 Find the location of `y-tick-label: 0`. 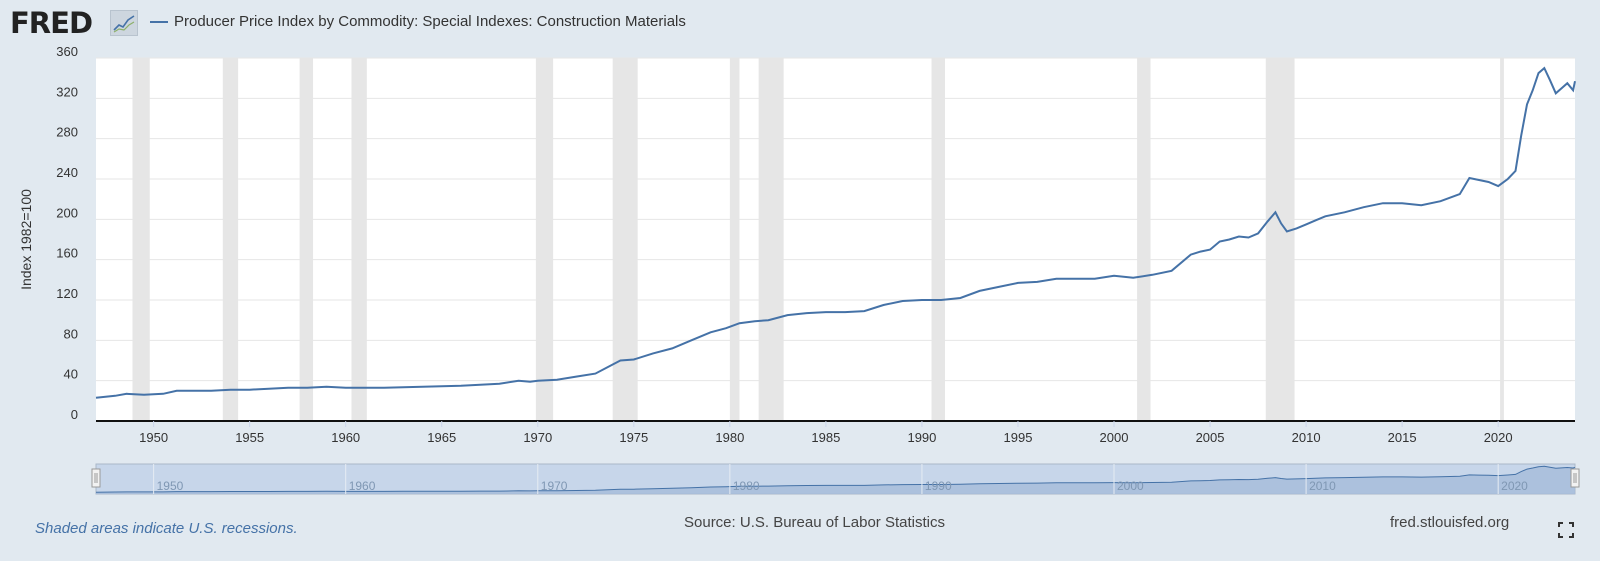

y-tick-label: 0 is located at coordinates (74, 414).